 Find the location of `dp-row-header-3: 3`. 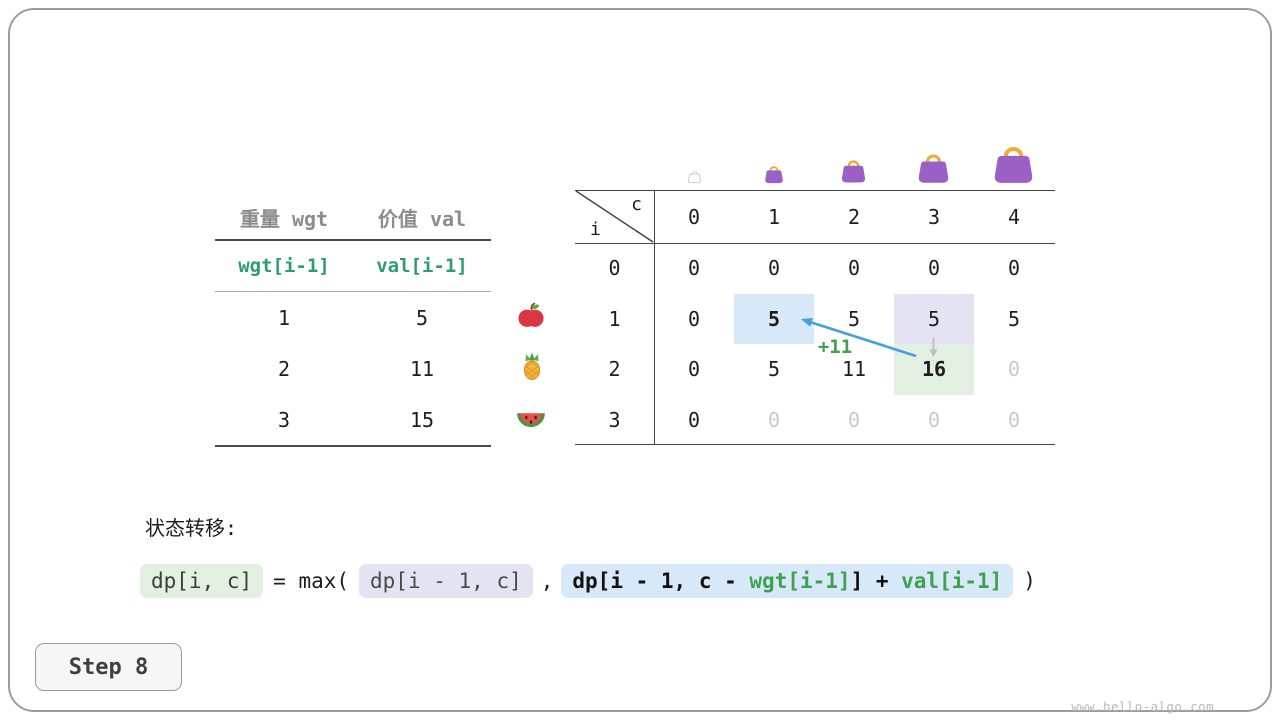

dp-row-header-3: 3 is located at coordinates (614, 419).